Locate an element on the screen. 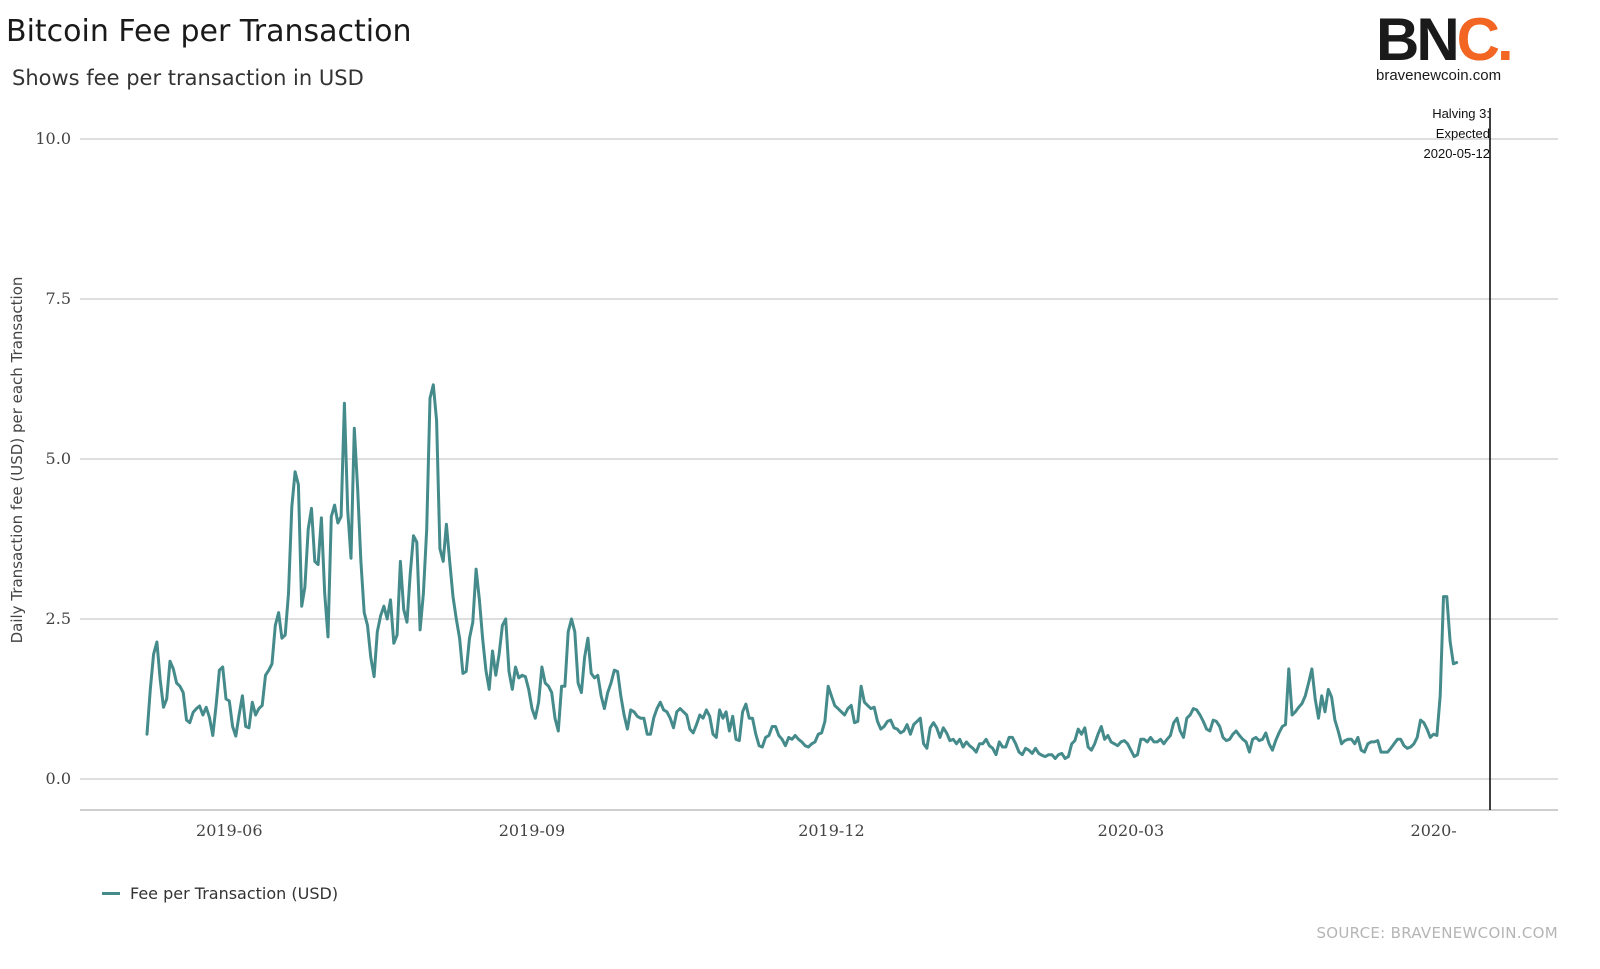 This screenshot has height=969, width=1600. legend-label: Fee per Transaction (USD) is located at coordinates (234, 893).